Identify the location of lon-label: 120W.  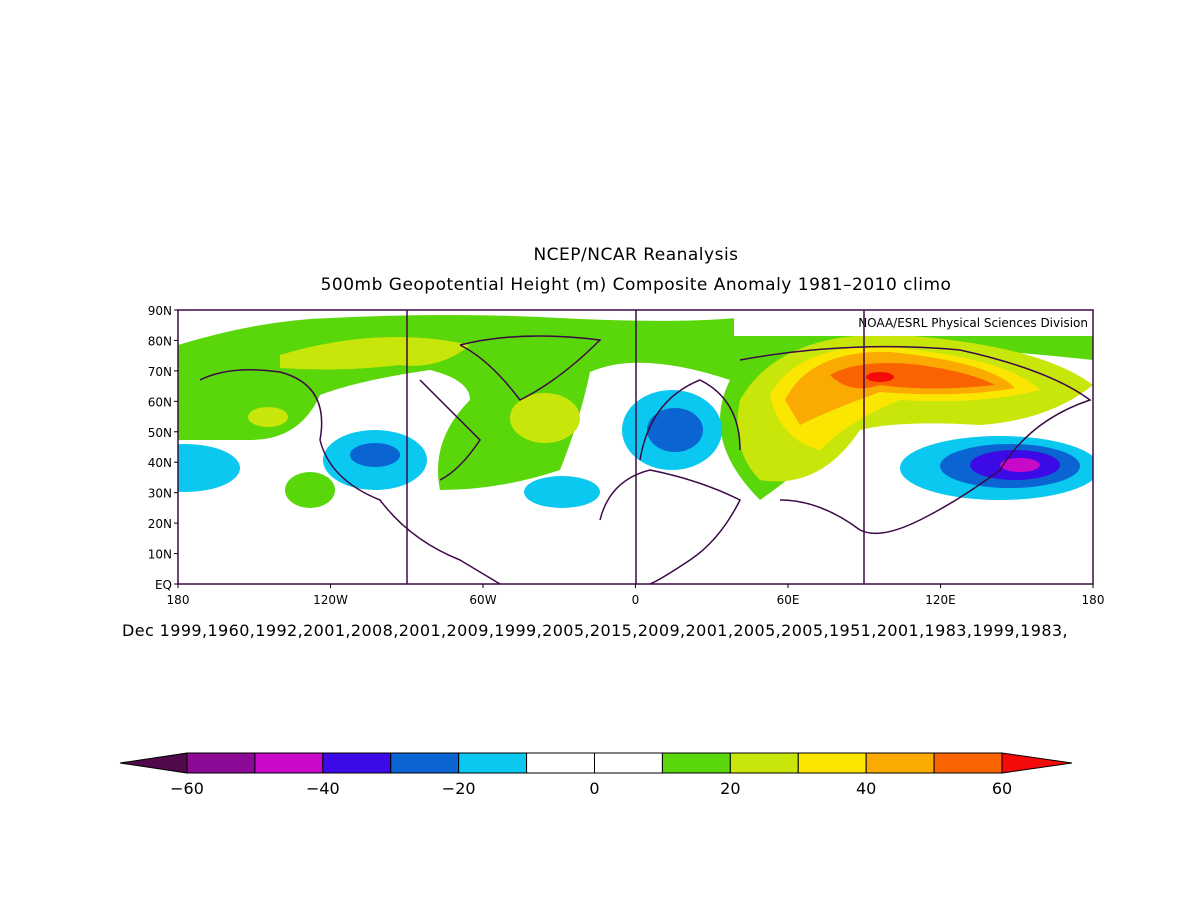
(330, 600).